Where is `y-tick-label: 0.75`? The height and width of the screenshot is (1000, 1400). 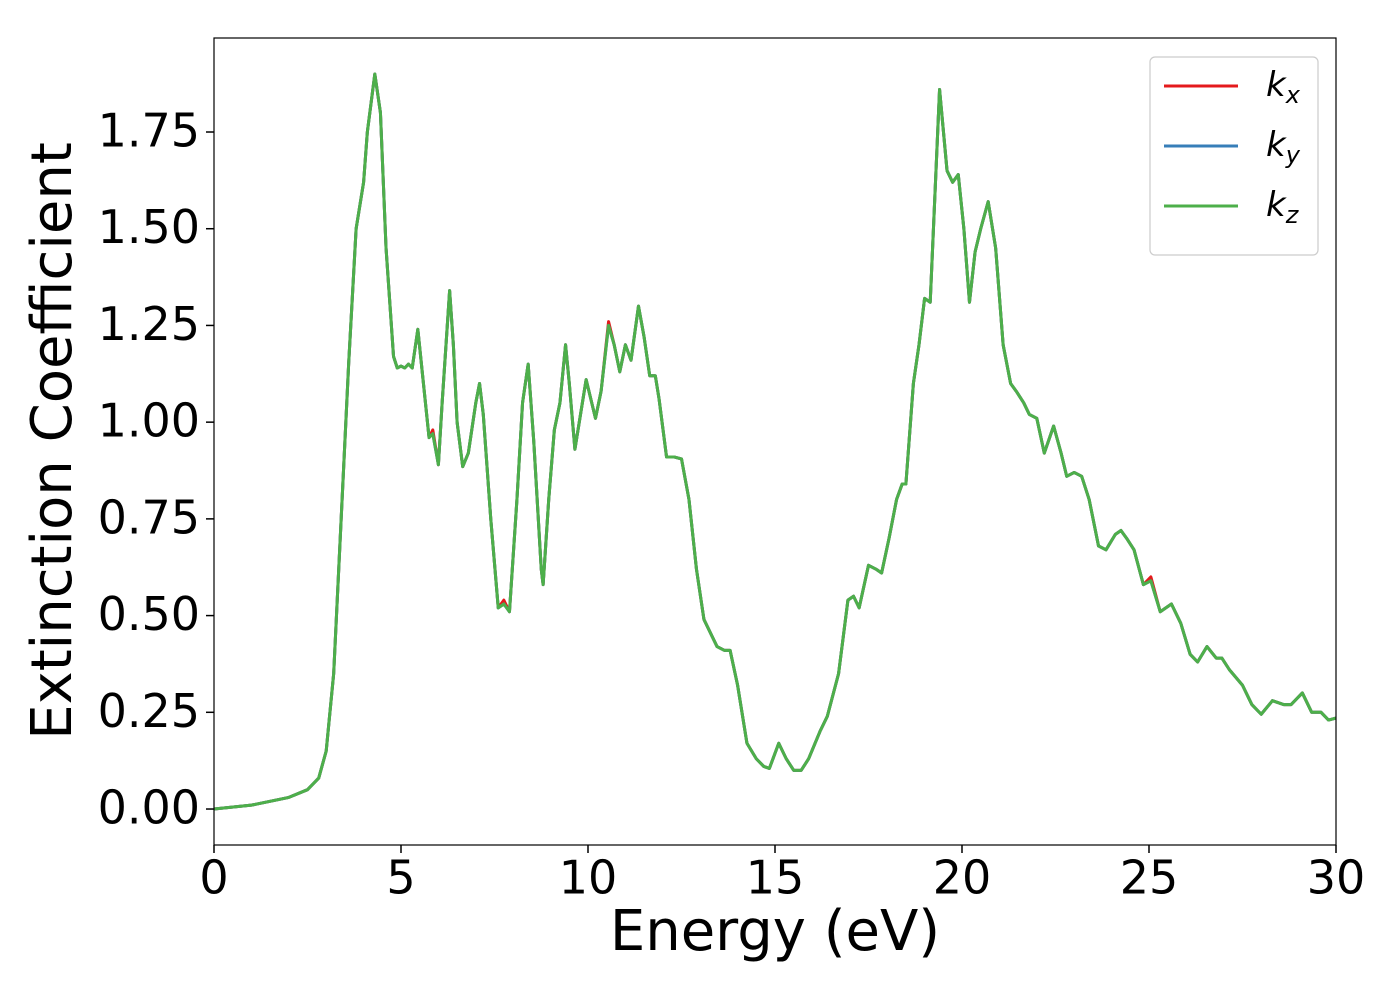
y-tick-label: 0.75 is located at coordinates (149, 517).